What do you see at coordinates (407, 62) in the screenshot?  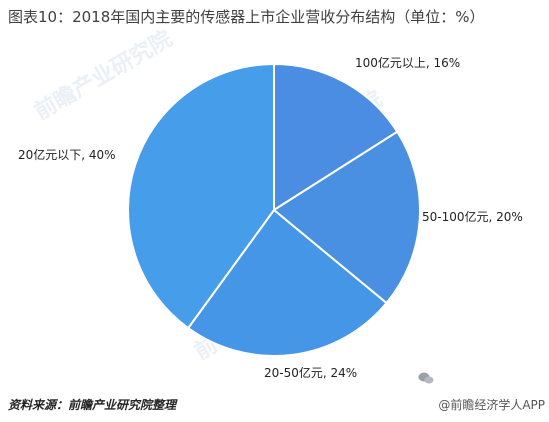 I see `pie-slice-label: 100亿元以上, 16%` at bounding box center [407, 62].